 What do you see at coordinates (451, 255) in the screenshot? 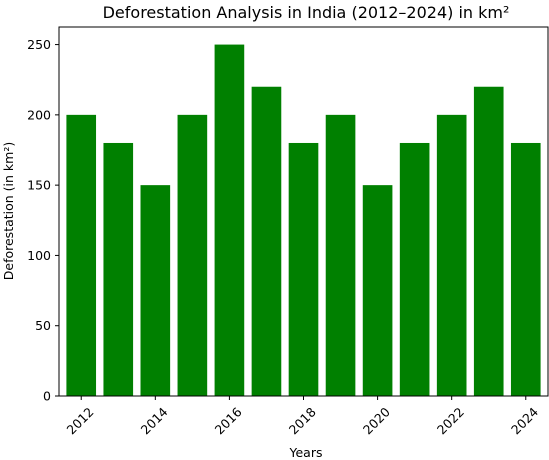
I see `bar-2022` at bounding box center [451, 255].